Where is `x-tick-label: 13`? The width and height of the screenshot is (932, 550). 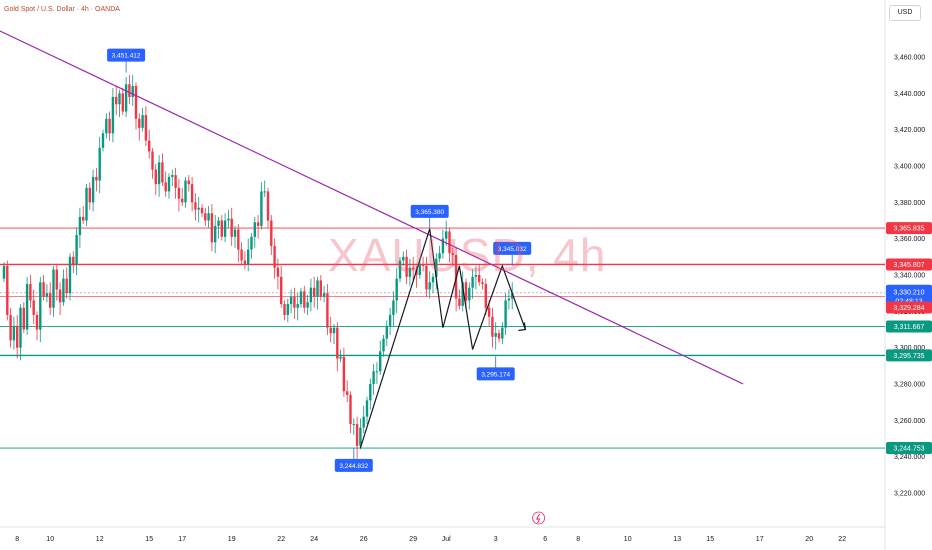
x-tick-label: 13 is located at coordinates (677, 539).